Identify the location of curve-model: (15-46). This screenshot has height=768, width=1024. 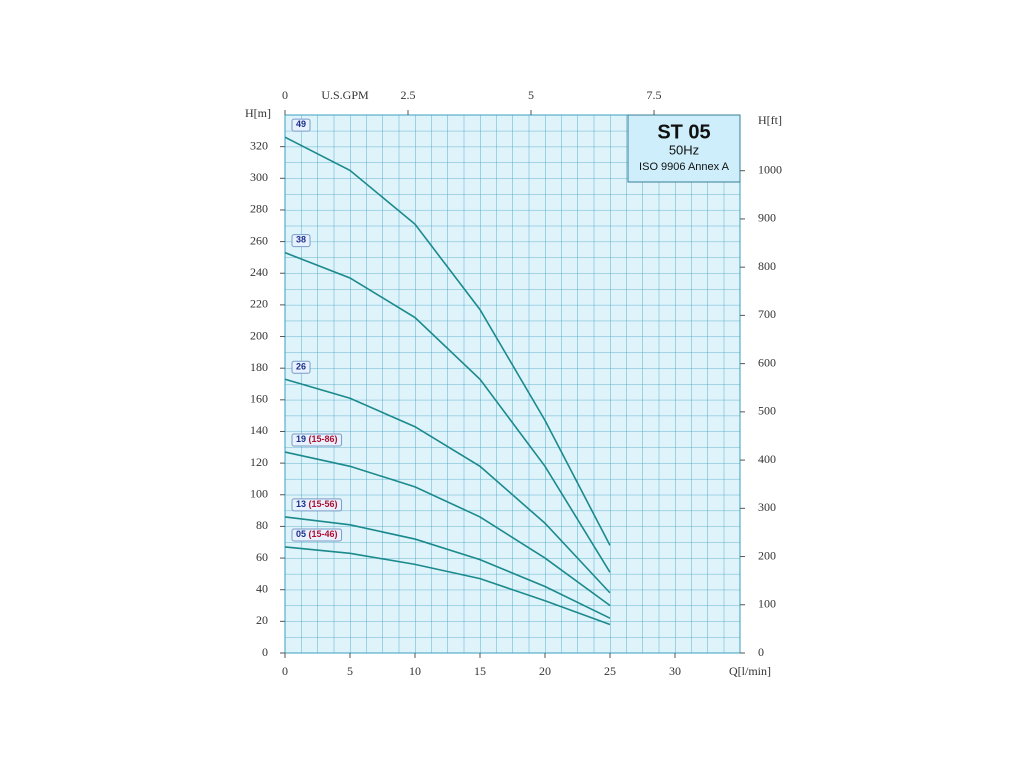
(323, 534).